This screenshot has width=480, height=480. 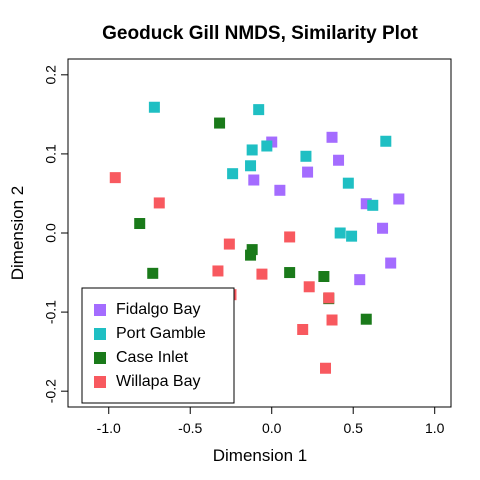 I want to click on y-tick-label: 0.0, so click(x=51, y=233).